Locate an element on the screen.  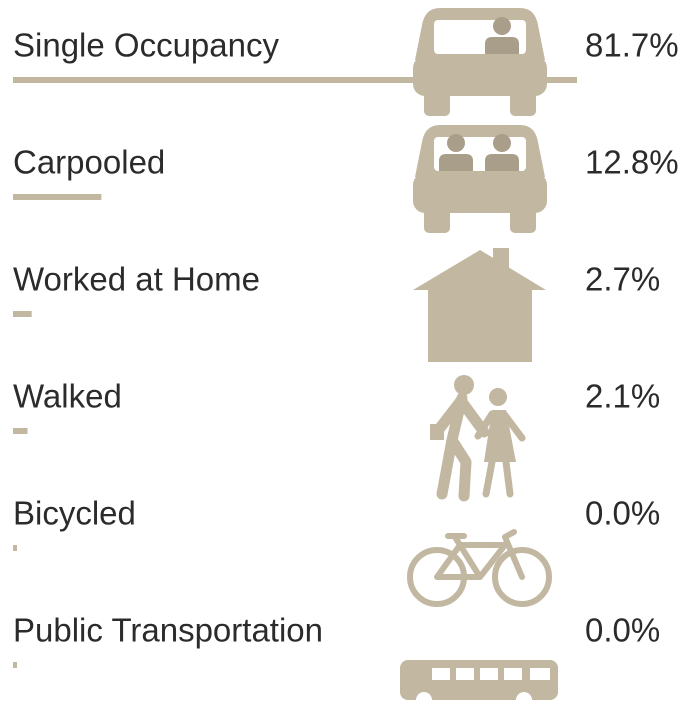
category-label: Carpooled is located at coordinates (89, 162).